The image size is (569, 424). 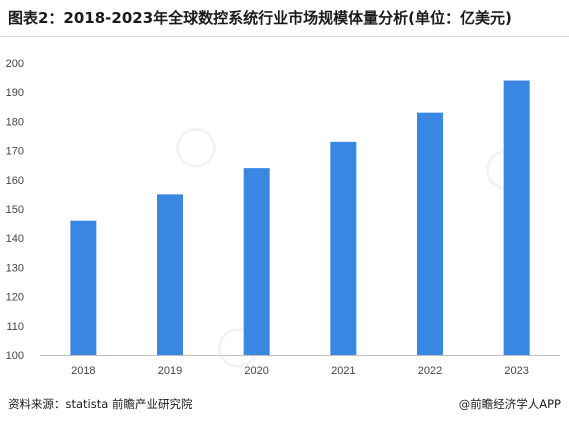 I want to click on x-tick-label: 2020, so click(x=256, y=371).